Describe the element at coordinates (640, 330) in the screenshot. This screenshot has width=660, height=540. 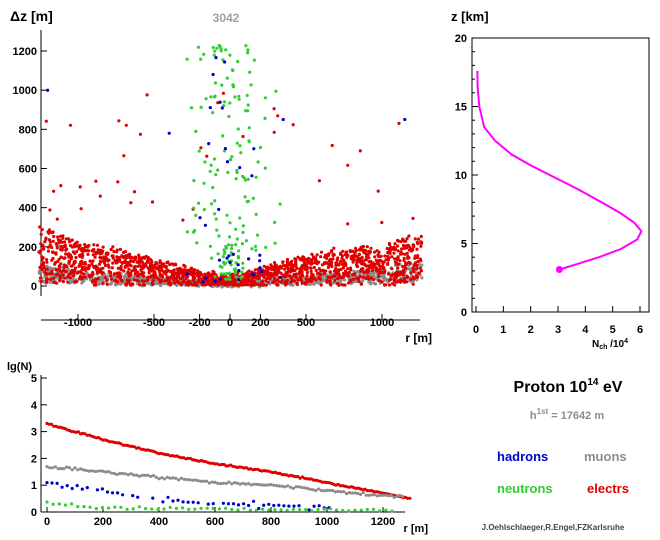
I see `profile-xtick-label: 6` at that location.